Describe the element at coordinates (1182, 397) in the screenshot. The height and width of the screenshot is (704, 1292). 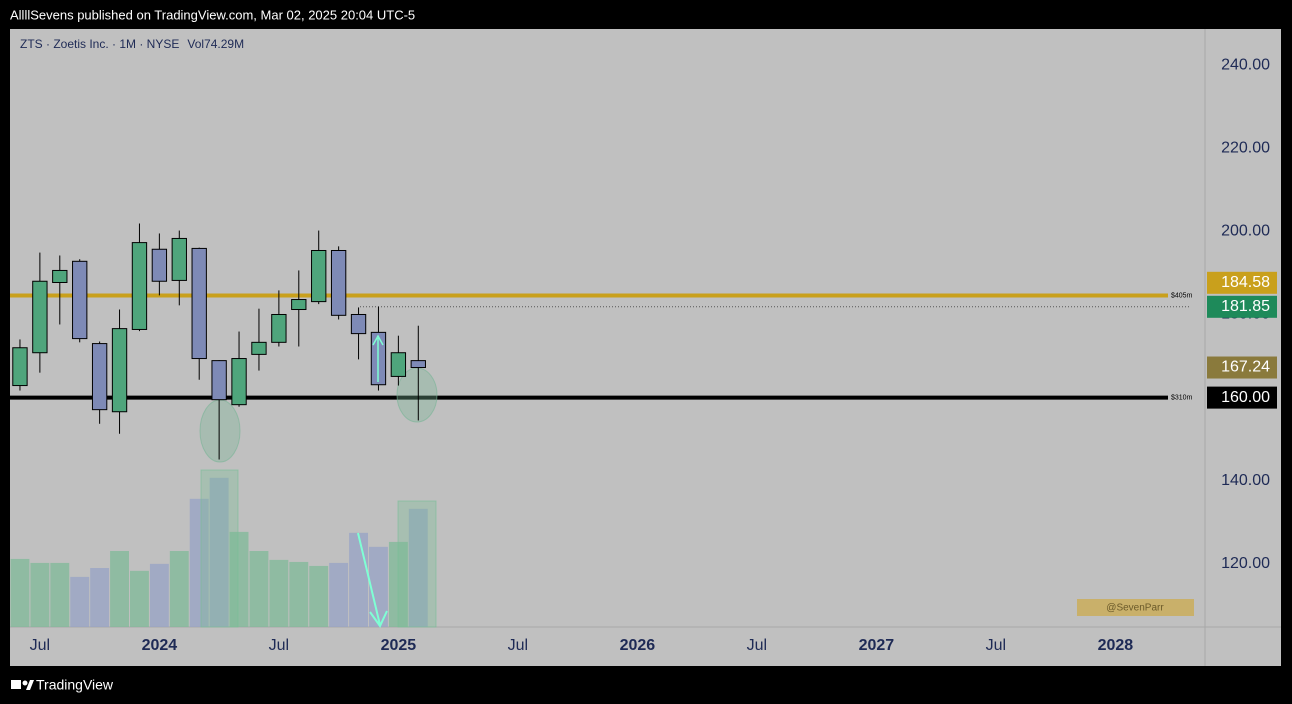
I see `line-tag: $310m` at that location.